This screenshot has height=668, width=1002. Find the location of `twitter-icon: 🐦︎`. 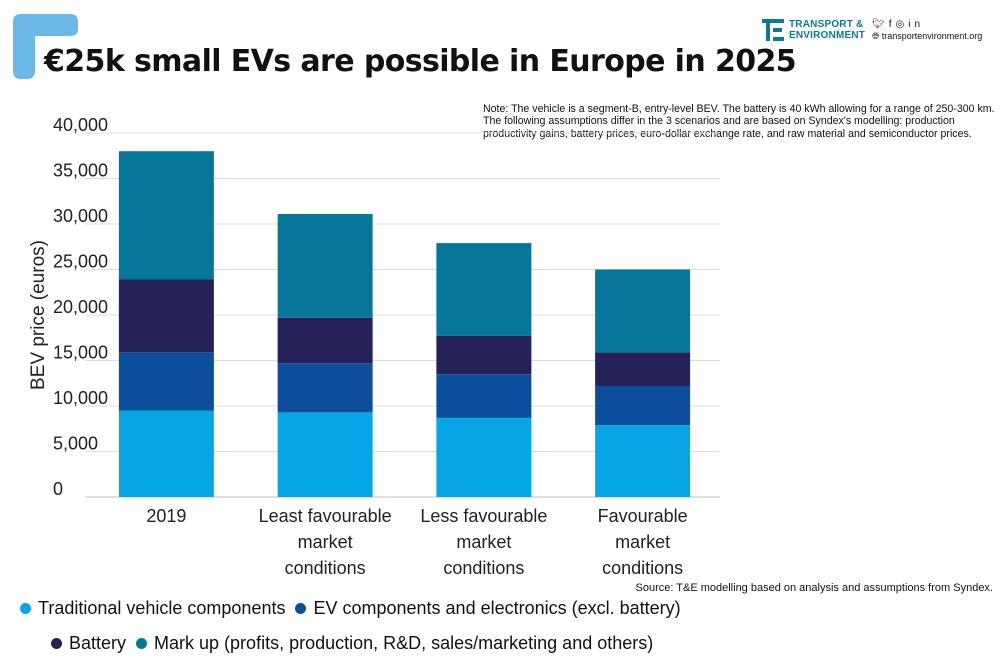

twitter-icon: 🐦︎ is located at coordinates (880, 24).